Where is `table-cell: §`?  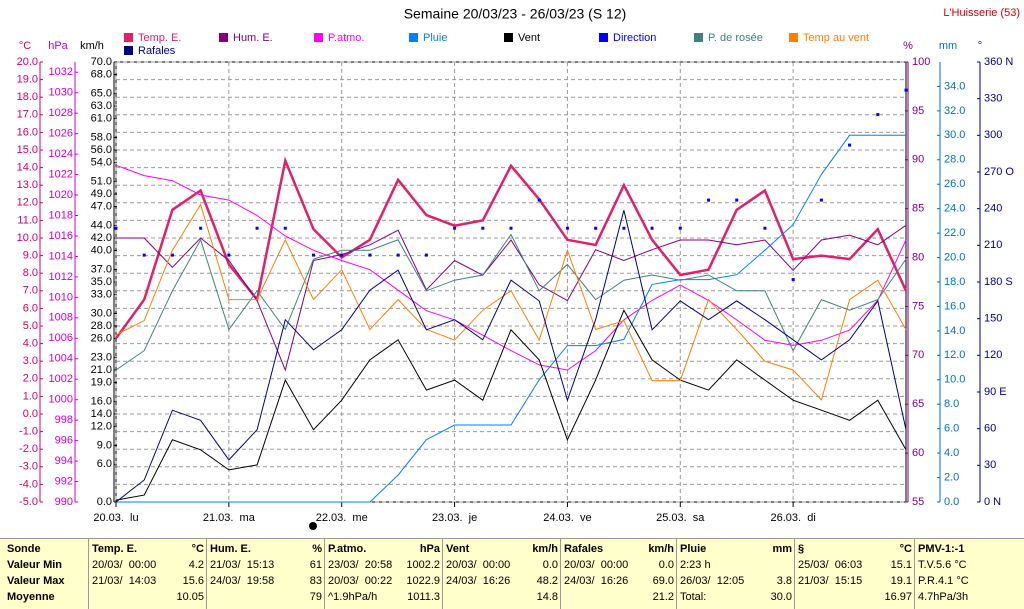 table-cell: § is located at coordinates (801, 549).